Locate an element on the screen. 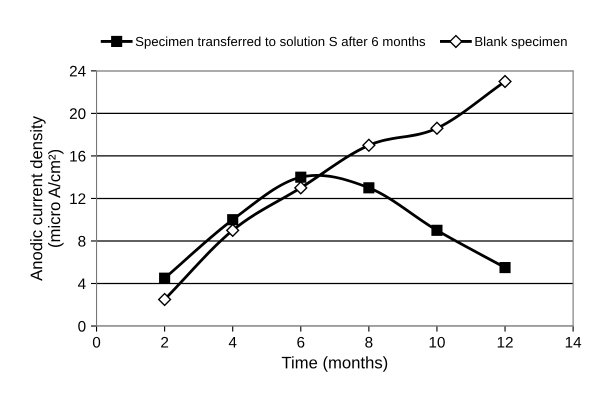 The height and width of the screenshot is (405, 611). y-tick-label: 12 is located at coordinates (78, 198).